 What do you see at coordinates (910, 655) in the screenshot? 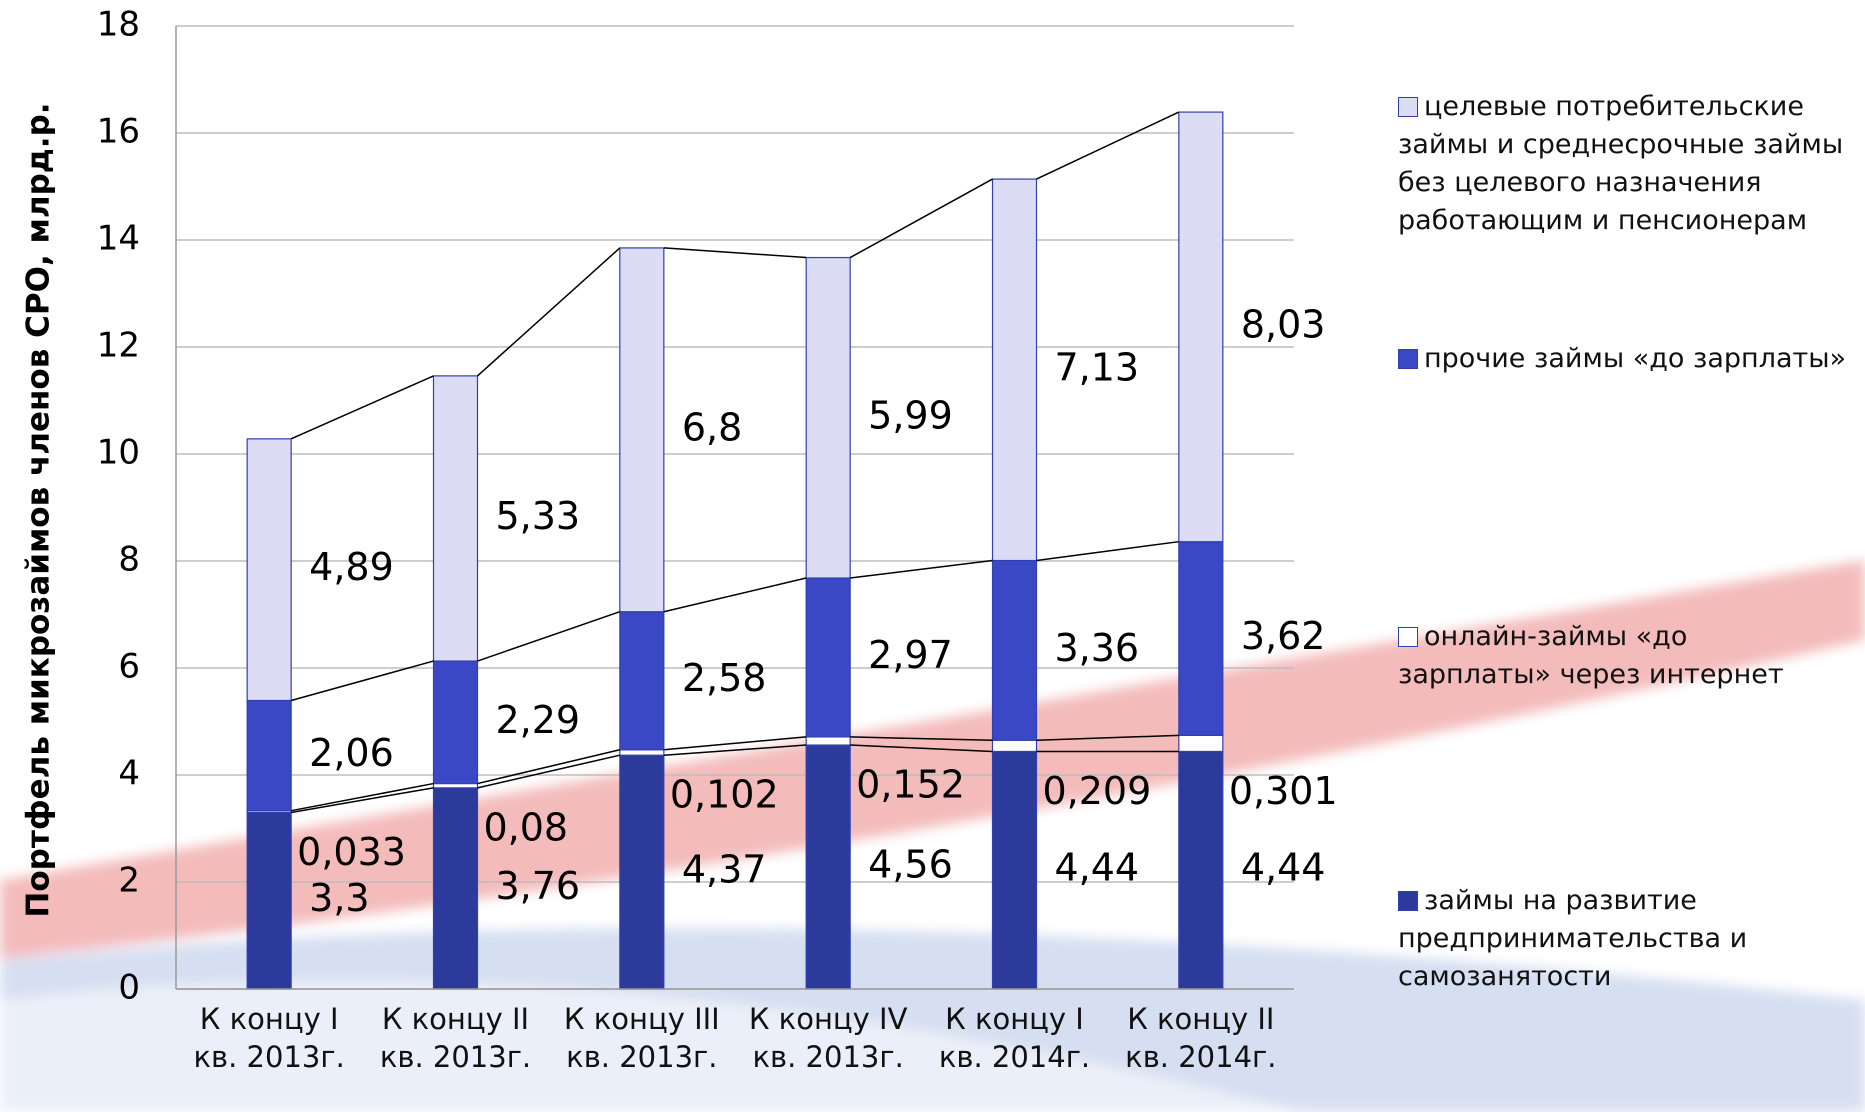
I see `value-label: 2,97` at bounding box center [910, 655].